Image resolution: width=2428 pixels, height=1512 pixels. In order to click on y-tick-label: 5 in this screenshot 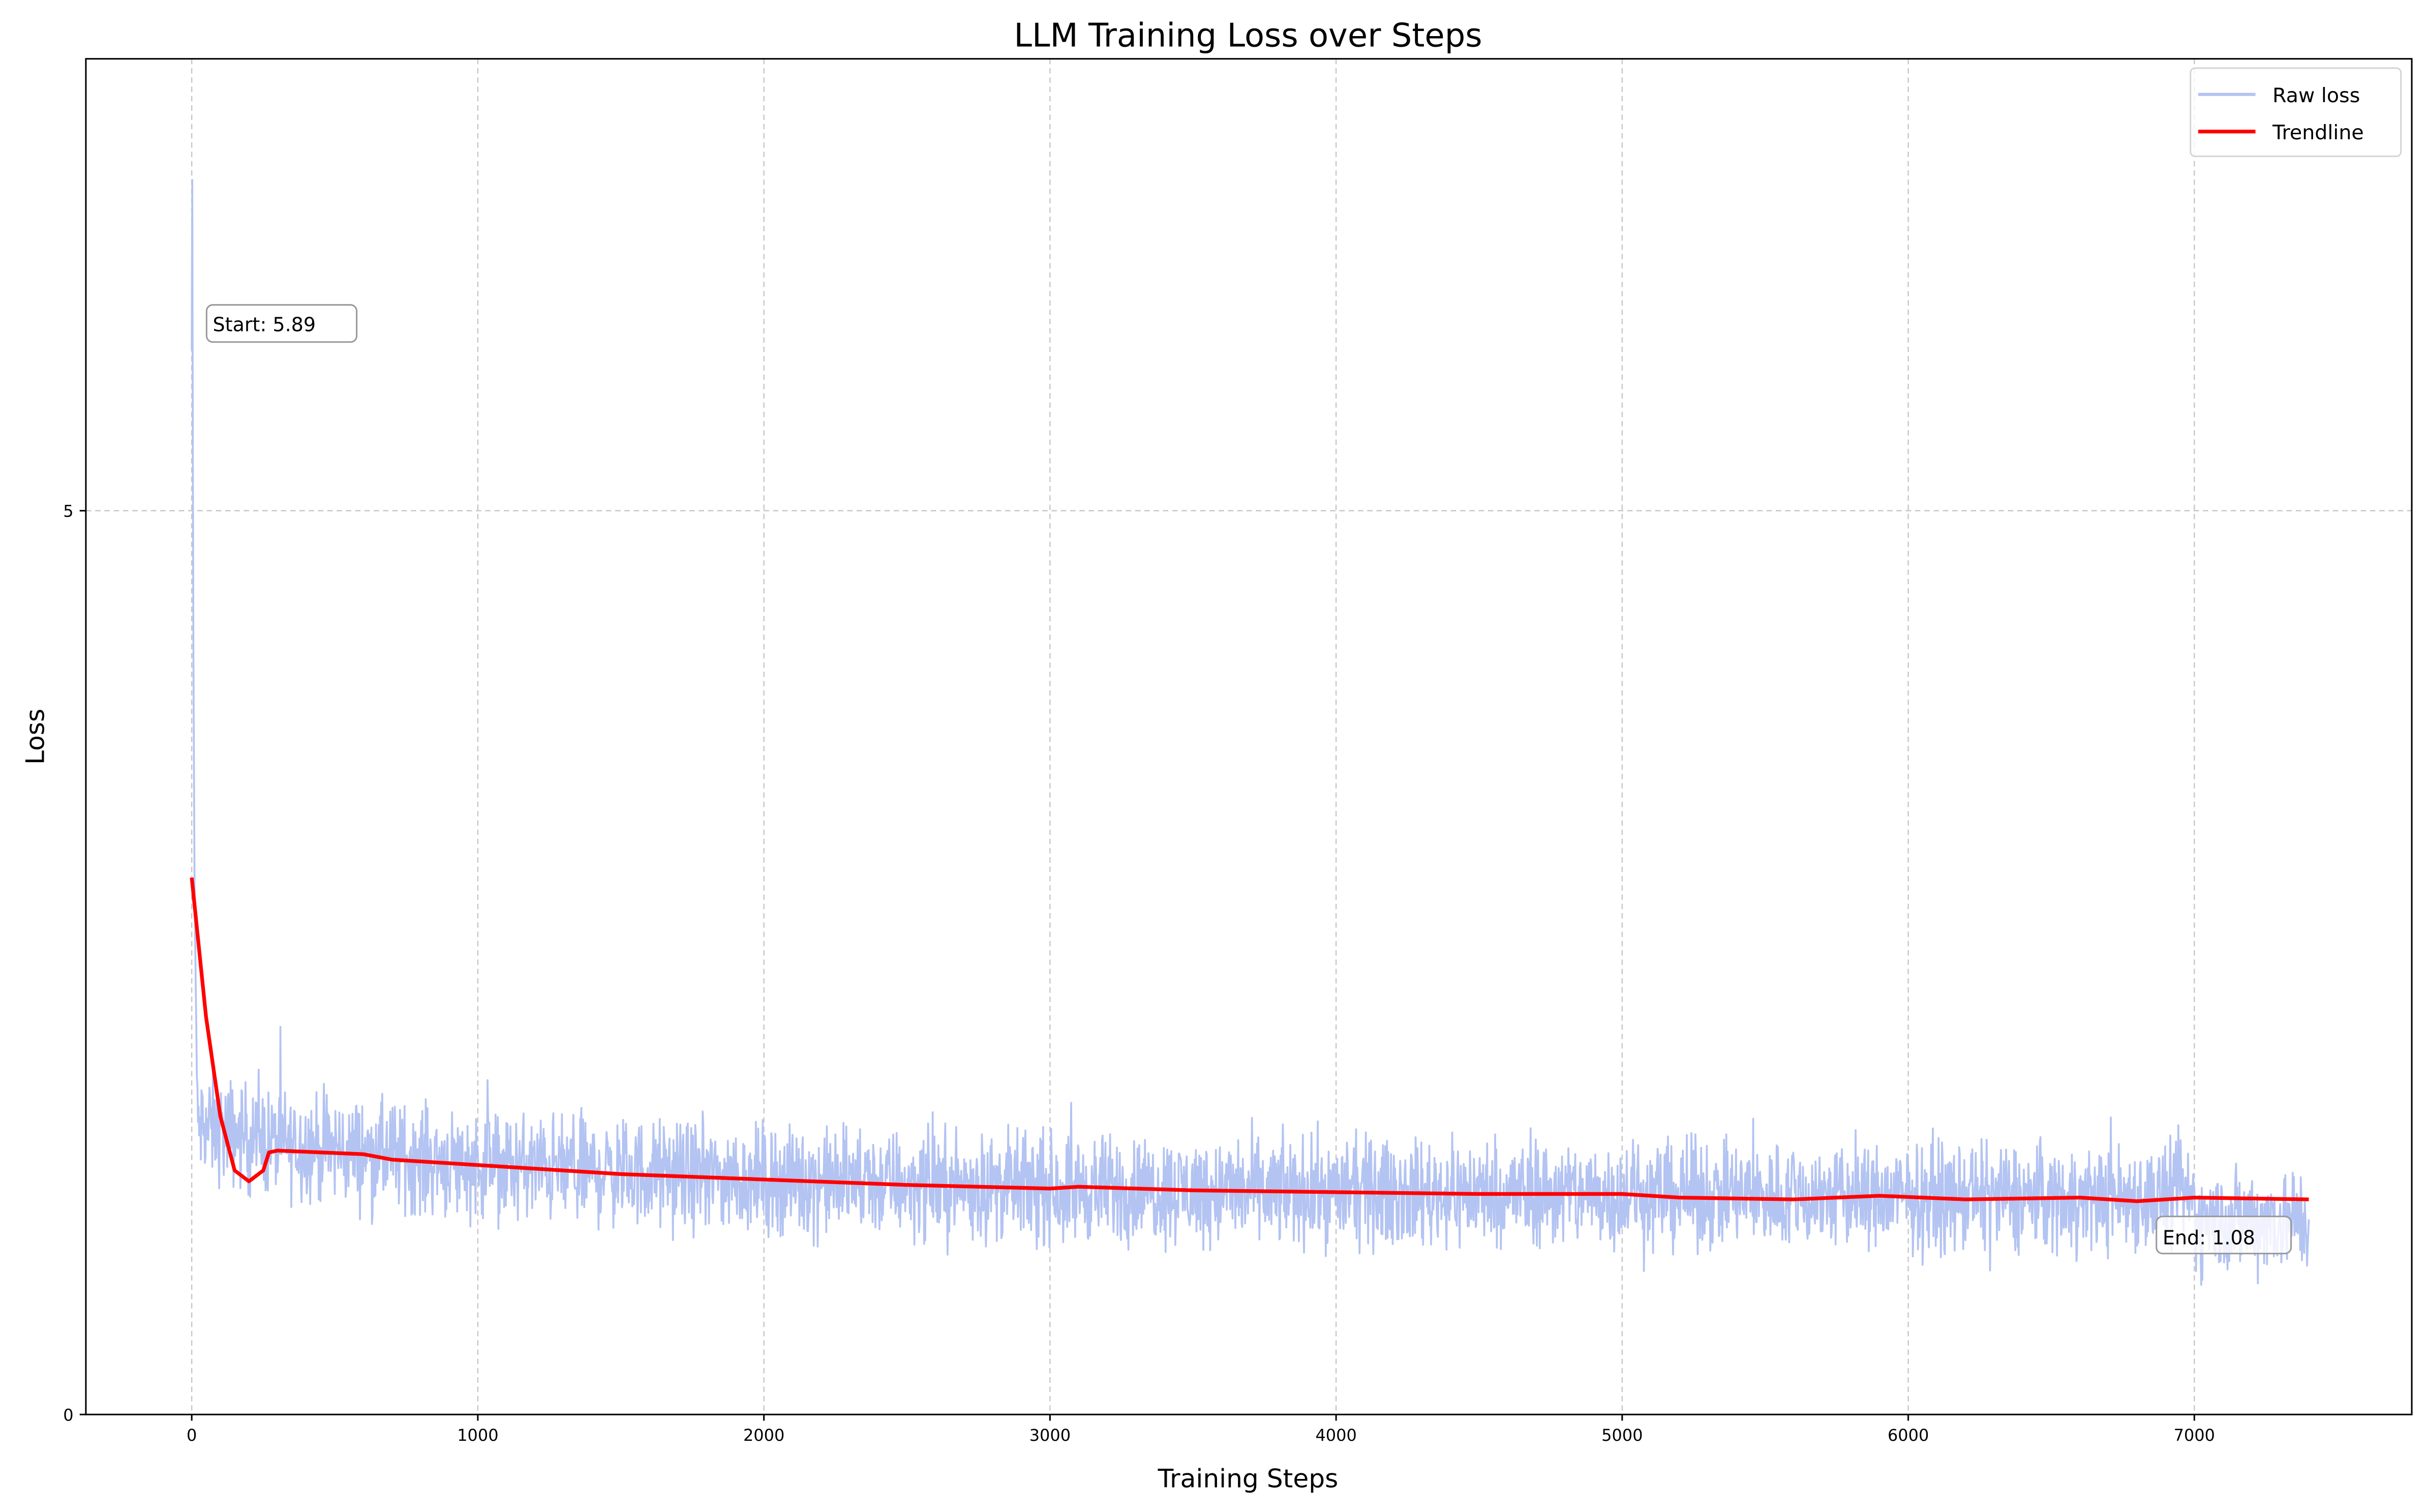, I will do `click(68, 511)`.